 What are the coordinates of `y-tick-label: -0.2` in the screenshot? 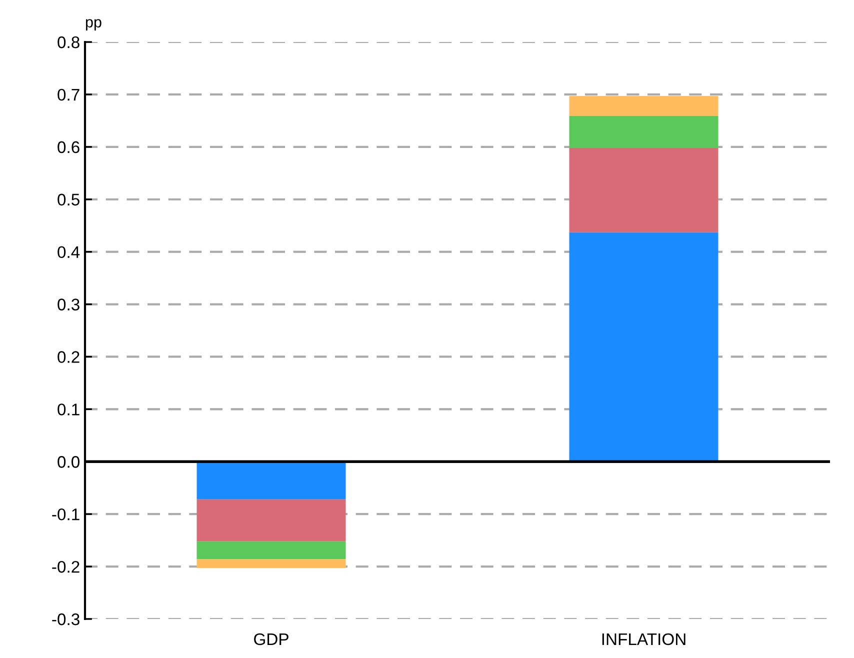 It's located at (66, 566).